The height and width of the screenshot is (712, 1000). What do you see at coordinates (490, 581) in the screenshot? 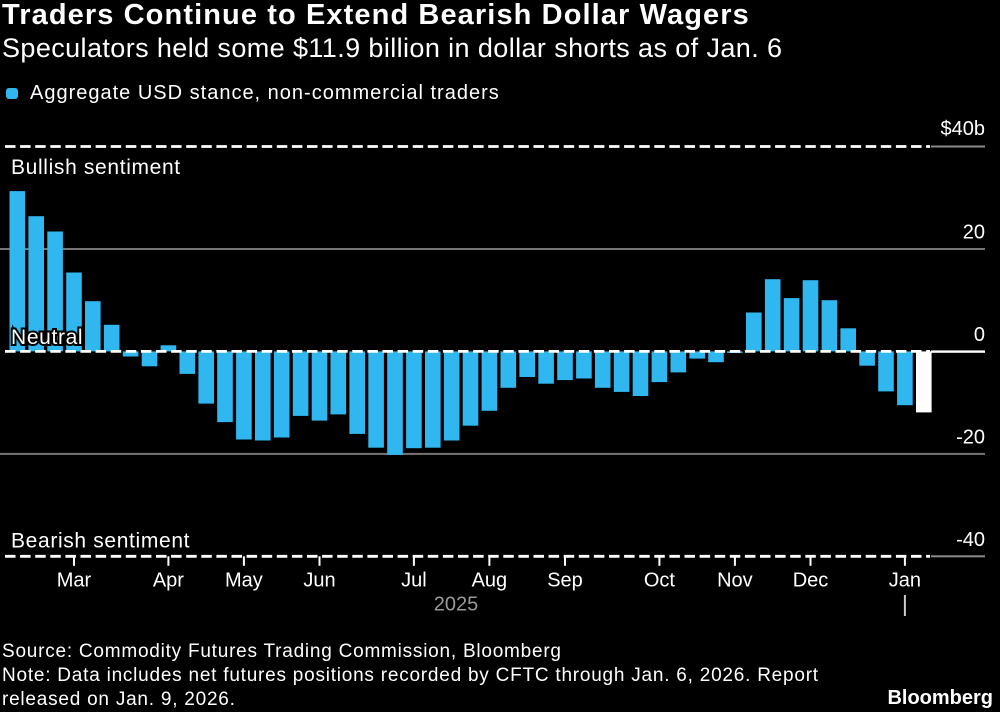
I see `svg-text: Aug` at bounding box center [490, 581].